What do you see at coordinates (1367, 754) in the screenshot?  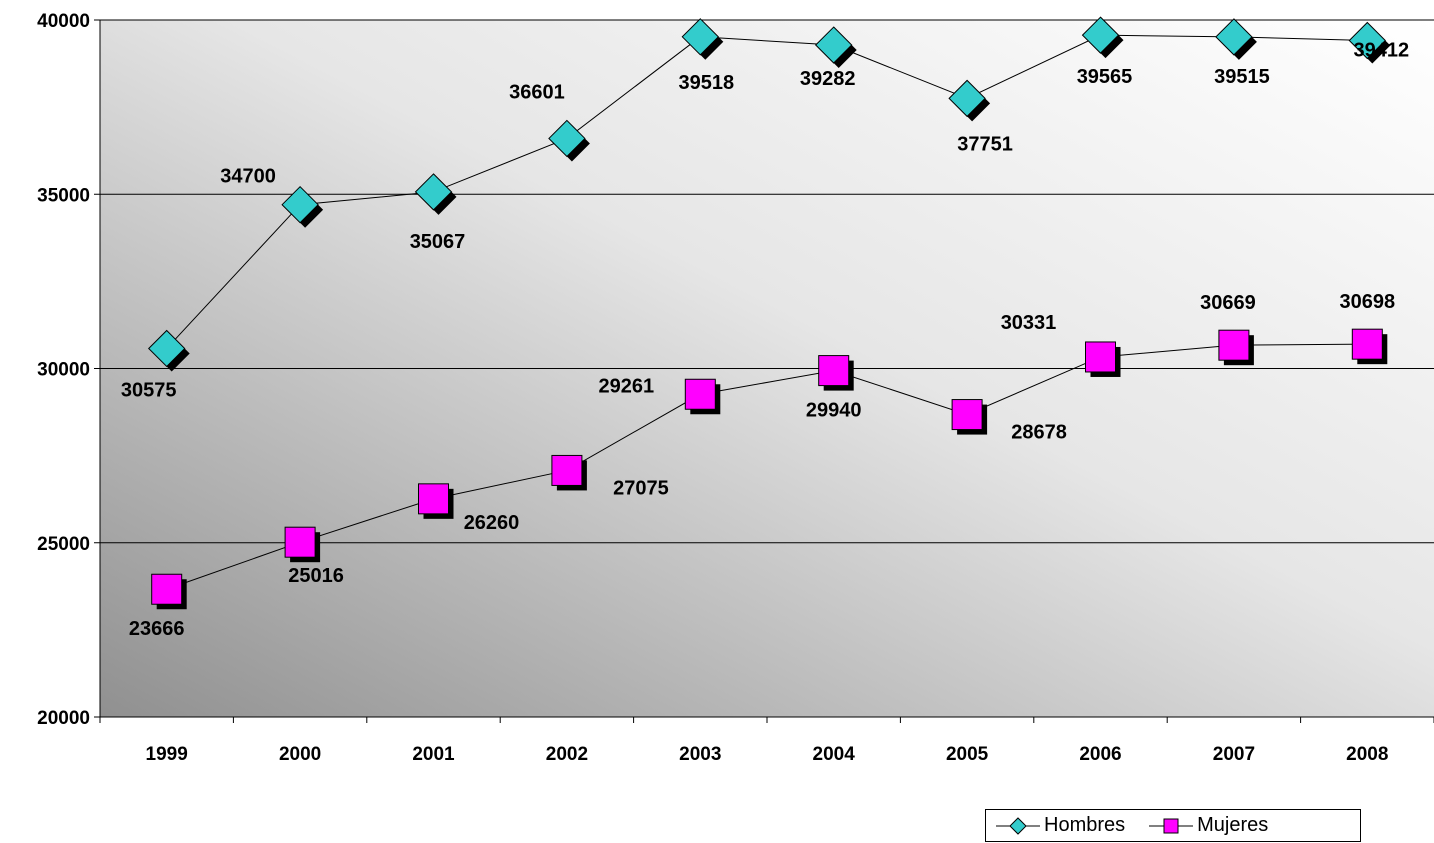 I see `x-tick-label-2008: 2008` at bounding box center [1367, 754].